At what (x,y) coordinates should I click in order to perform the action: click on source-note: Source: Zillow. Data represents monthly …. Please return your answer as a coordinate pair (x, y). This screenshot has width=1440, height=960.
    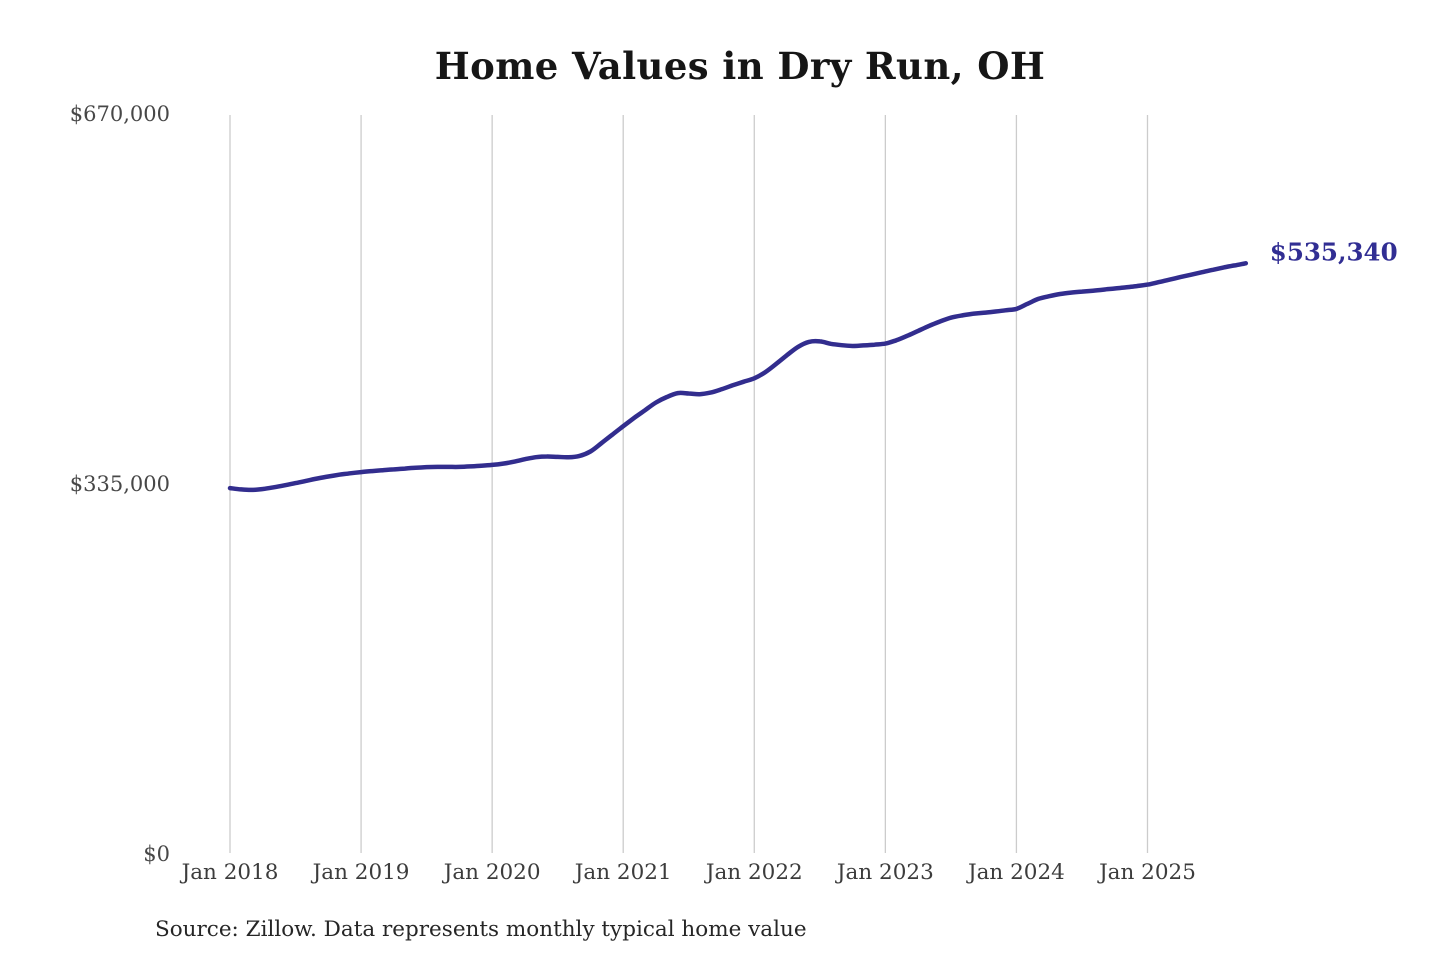
    Looking at the image, I should click on (481, 929).